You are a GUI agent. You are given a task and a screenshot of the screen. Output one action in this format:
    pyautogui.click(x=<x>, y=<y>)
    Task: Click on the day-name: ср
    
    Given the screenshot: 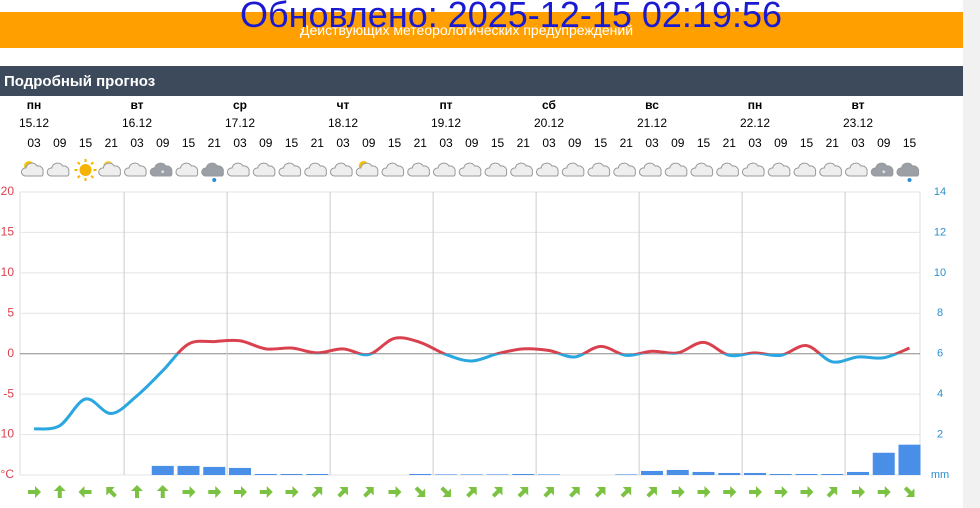 What is the action you would take?
    pyautogui.click(x=240, y=105)
    